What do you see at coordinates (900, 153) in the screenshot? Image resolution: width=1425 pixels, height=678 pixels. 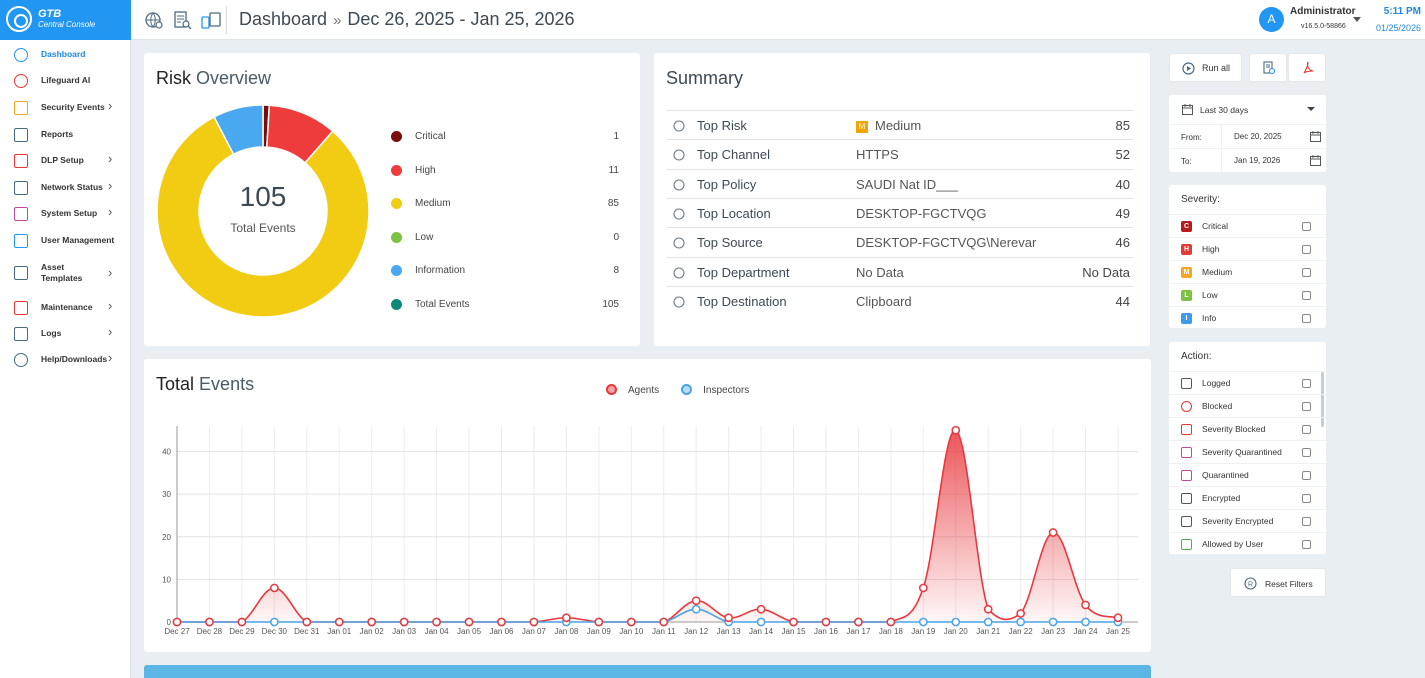 I see `summary-row: Top Channel HTTPS 52` at bounding box center [900, 153].